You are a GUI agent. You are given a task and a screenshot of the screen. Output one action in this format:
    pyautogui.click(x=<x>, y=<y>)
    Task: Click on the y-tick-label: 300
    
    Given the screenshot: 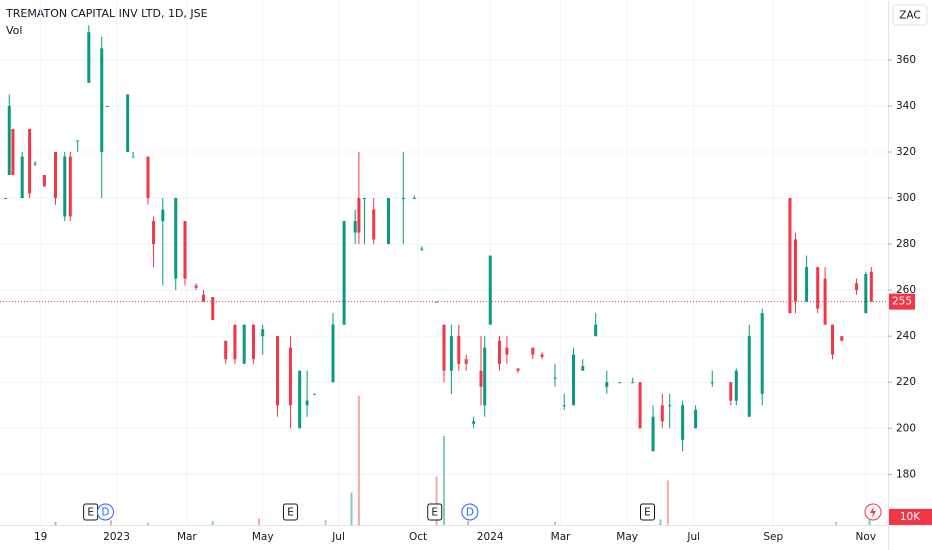 What is the action you would take?
    pyautogui.click(x=906, y=198)
    